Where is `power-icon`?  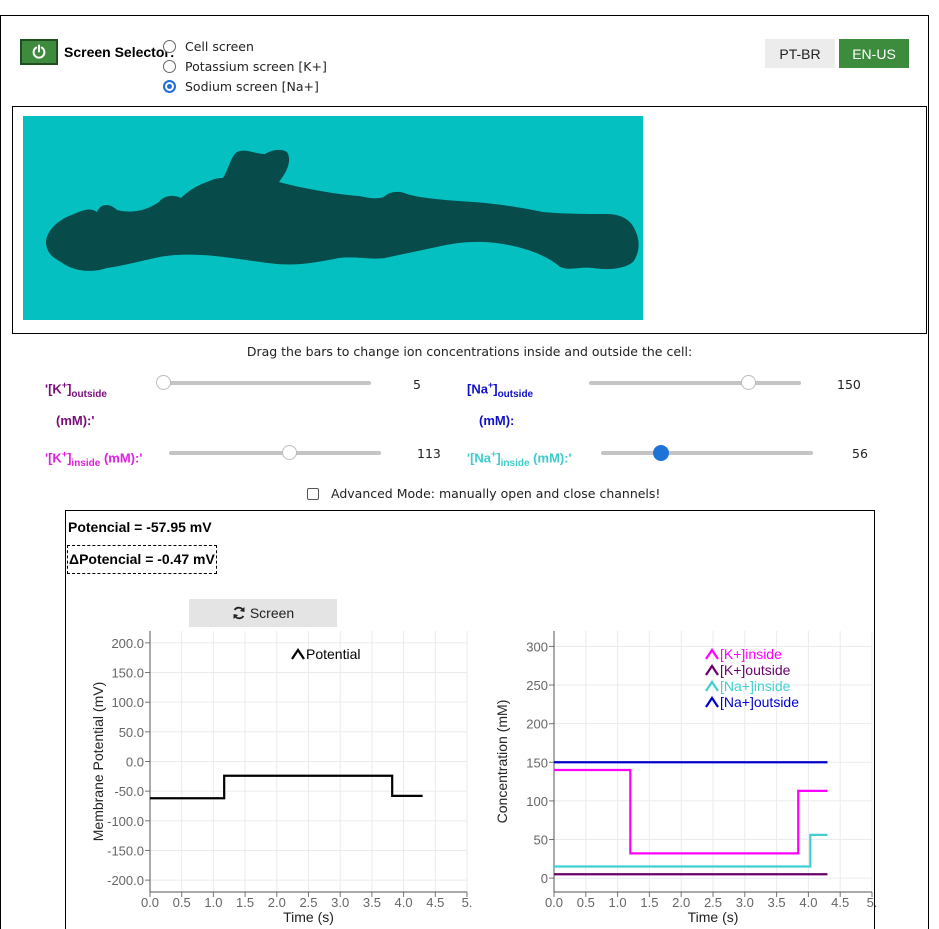 power-icon is located at coordinates (39, 51).